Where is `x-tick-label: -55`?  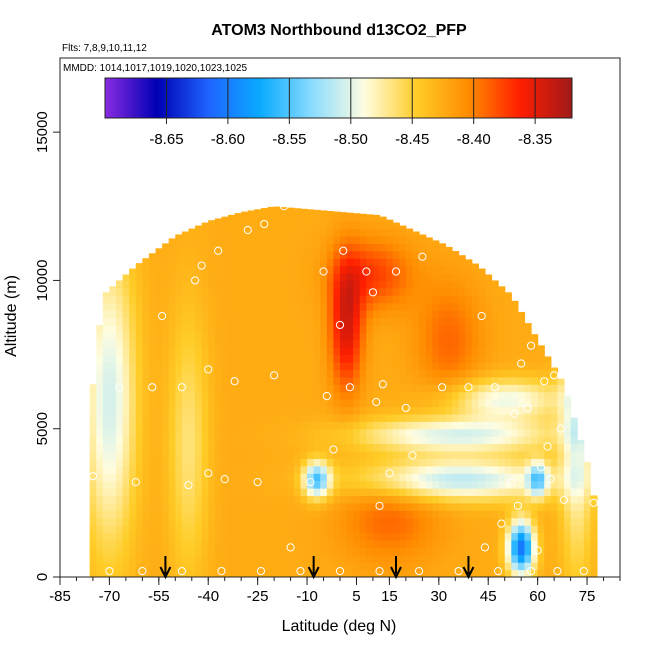 x-tick-label: -55 is located at coordinates (159, 596).